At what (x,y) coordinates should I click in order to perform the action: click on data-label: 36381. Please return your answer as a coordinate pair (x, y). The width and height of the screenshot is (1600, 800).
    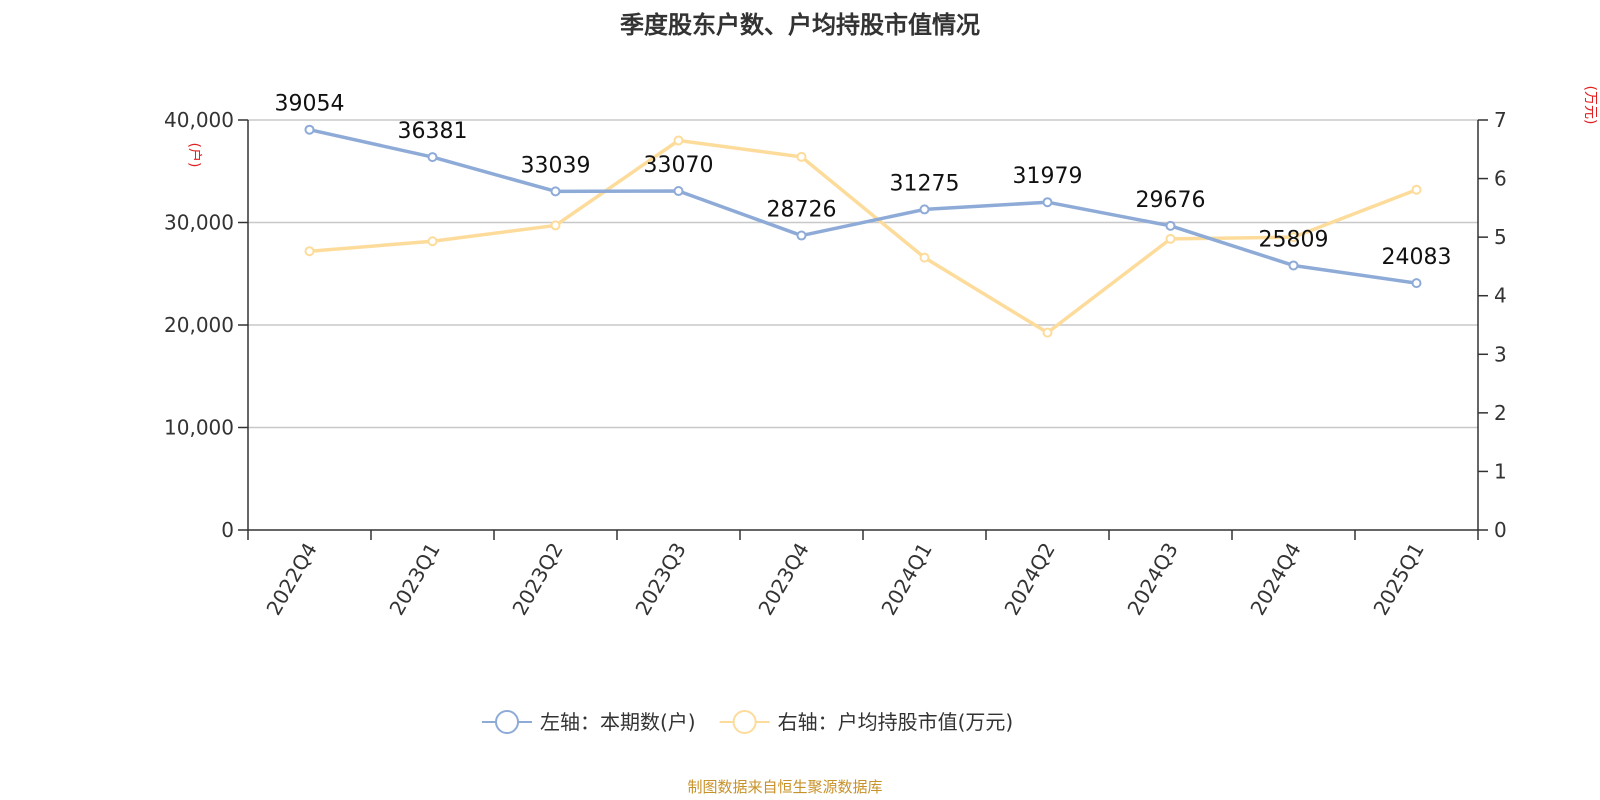
    Looking at the image, I should click on (433, 131).